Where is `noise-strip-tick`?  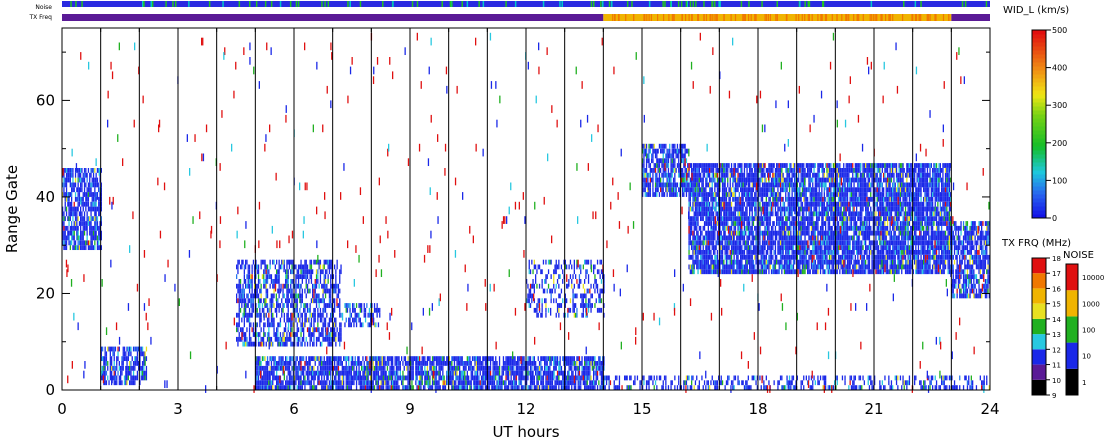 noise-strip-tick is located at coordinates (808, 4).